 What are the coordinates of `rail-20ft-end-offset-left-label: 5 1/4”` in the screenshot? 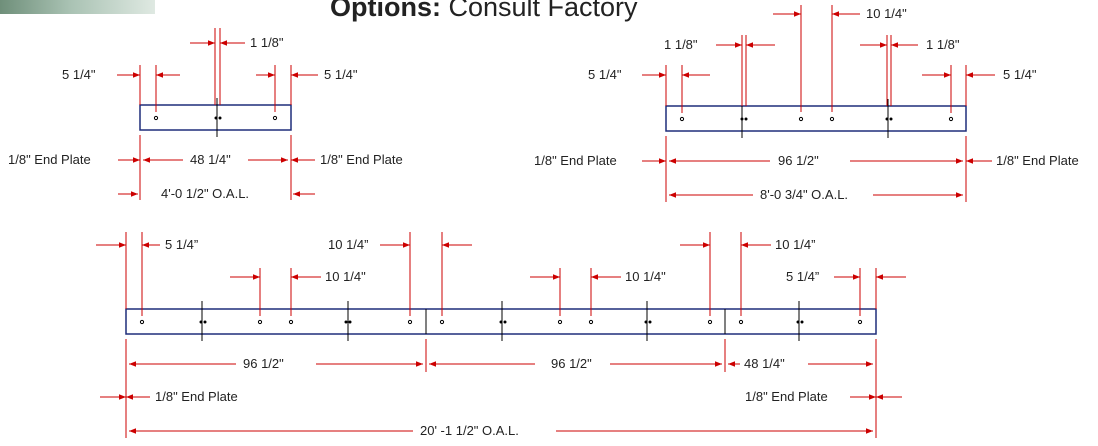 It's located at (181, 244).